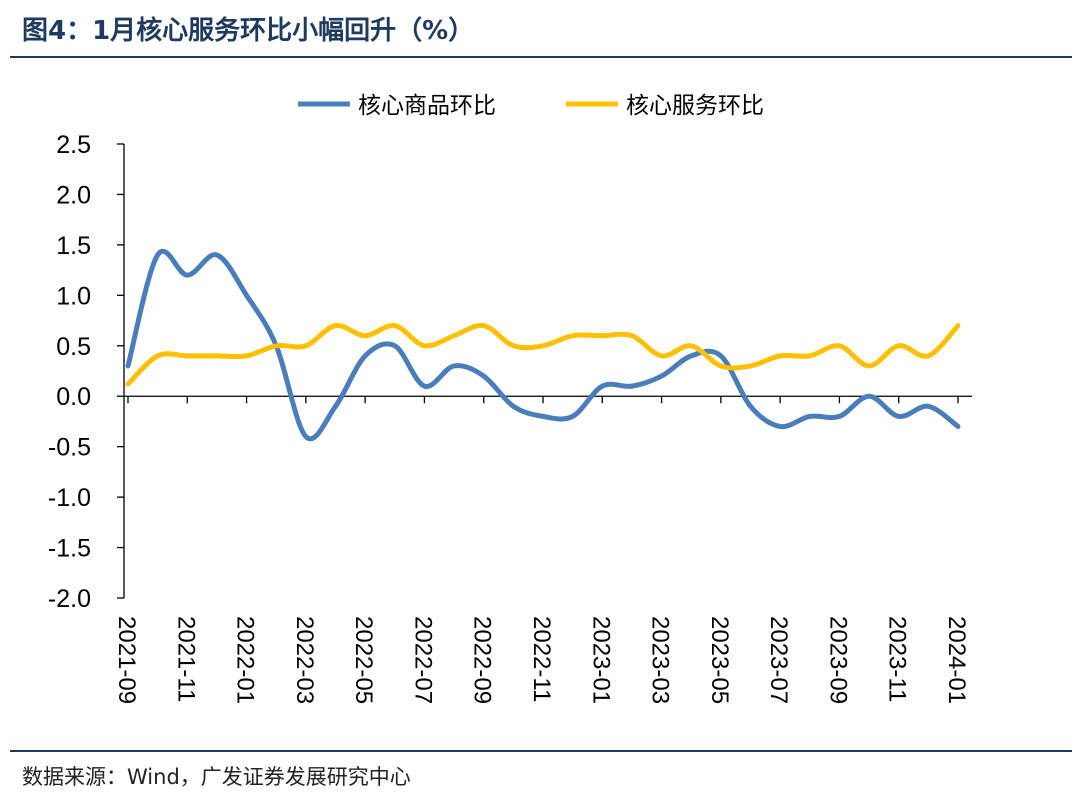  What do you see at coordinates (73, 397) in the screenshot?
I see `y-tick-label: 0.0` at bounding box center [73, 397].